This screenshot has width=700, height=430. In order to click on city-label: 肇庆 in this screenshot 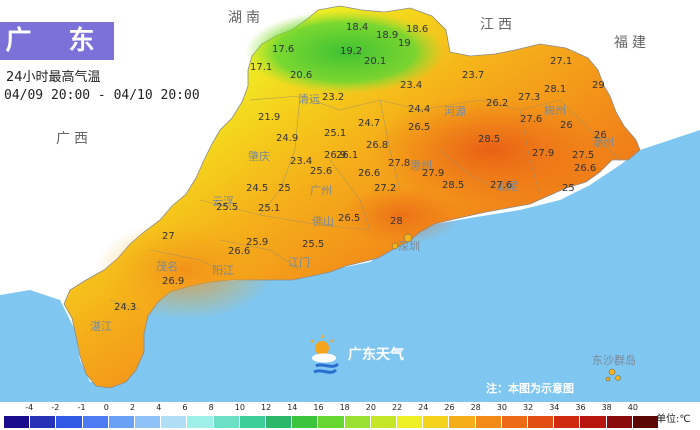, I will do `click(259, 156)`.